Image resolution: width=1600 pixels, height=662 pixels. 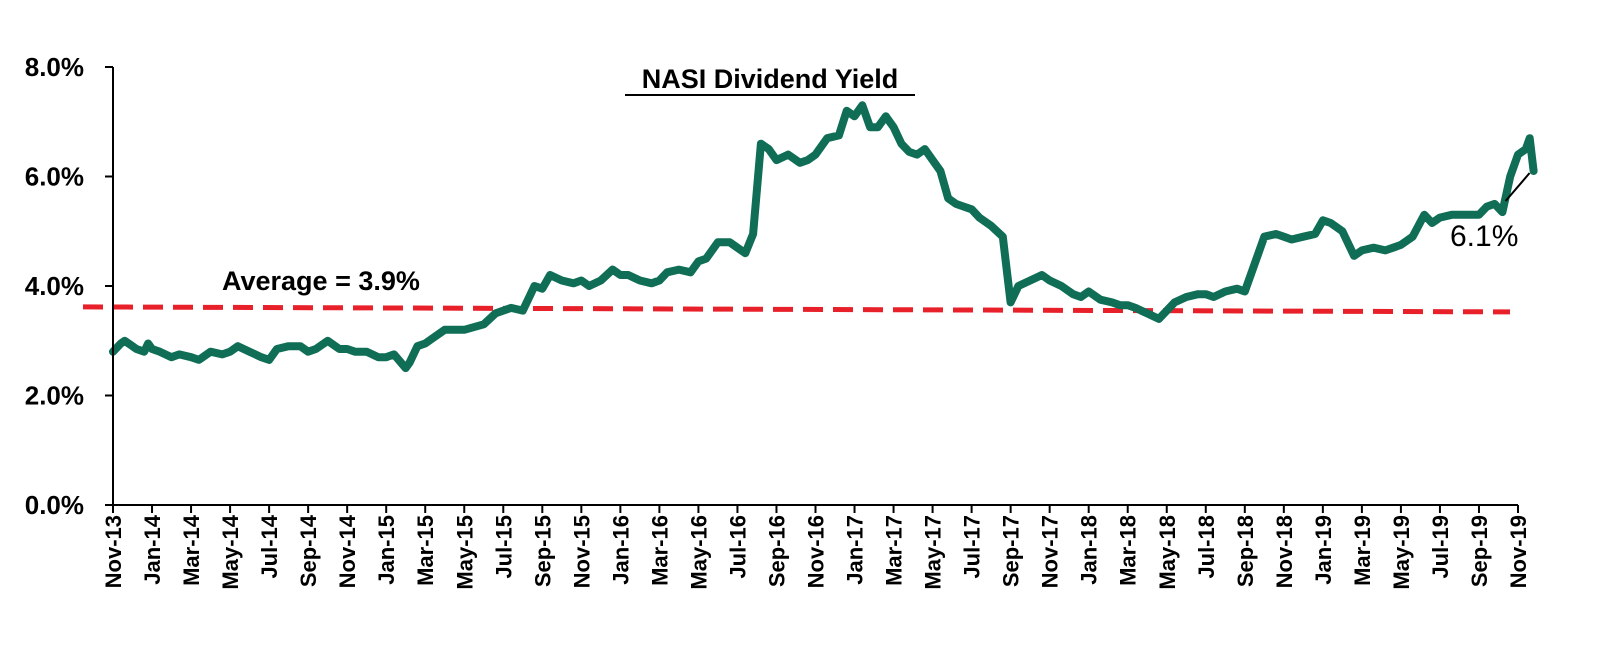 I want to click on x-tick-label: Jan-14, so click(x=152, y=549).